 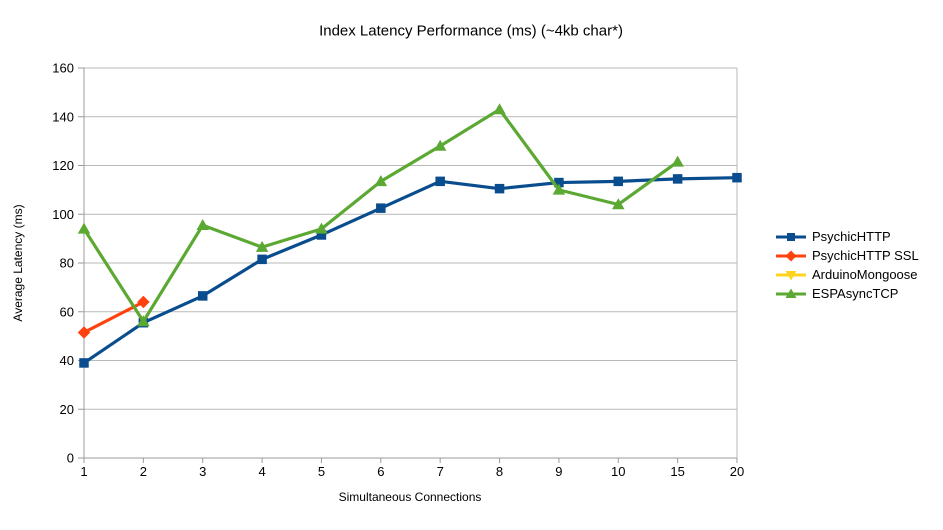 I want to click on y-tick-label: 40, so click(x=67, y=360).